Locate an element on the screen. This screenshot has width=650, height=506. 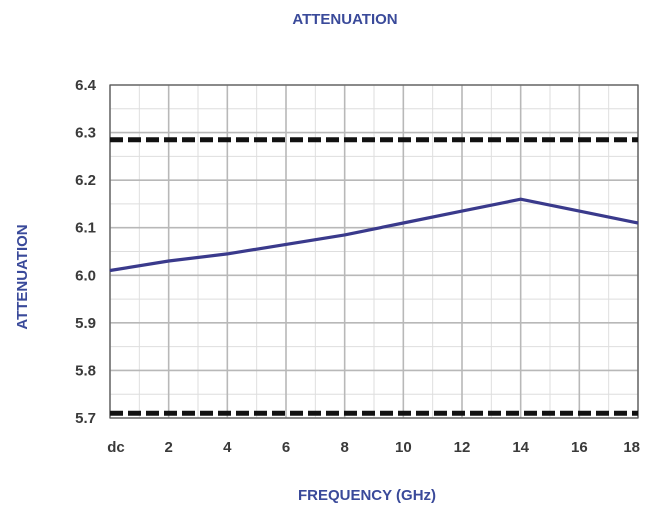
x-tick-label: 2 is located at coordinates (168, 447).